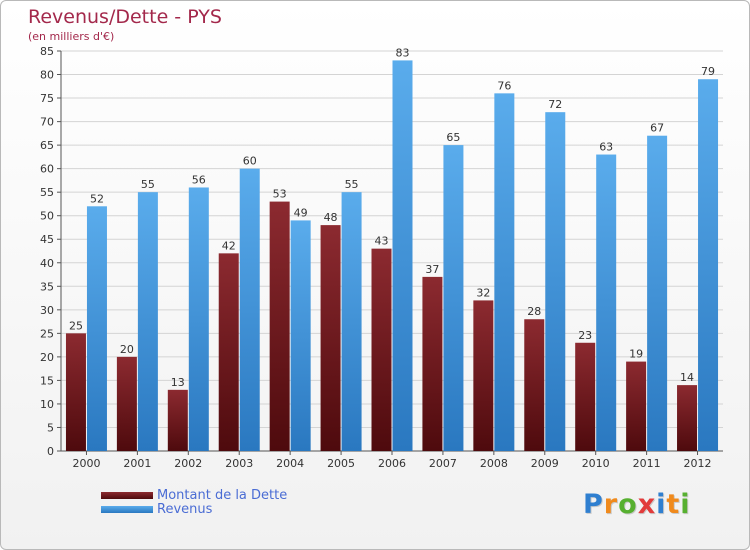 The image size is (750, 550). Describe the element at coordinates (126, 403) in the screenshot. I see `bar-dette-2001` at that location.